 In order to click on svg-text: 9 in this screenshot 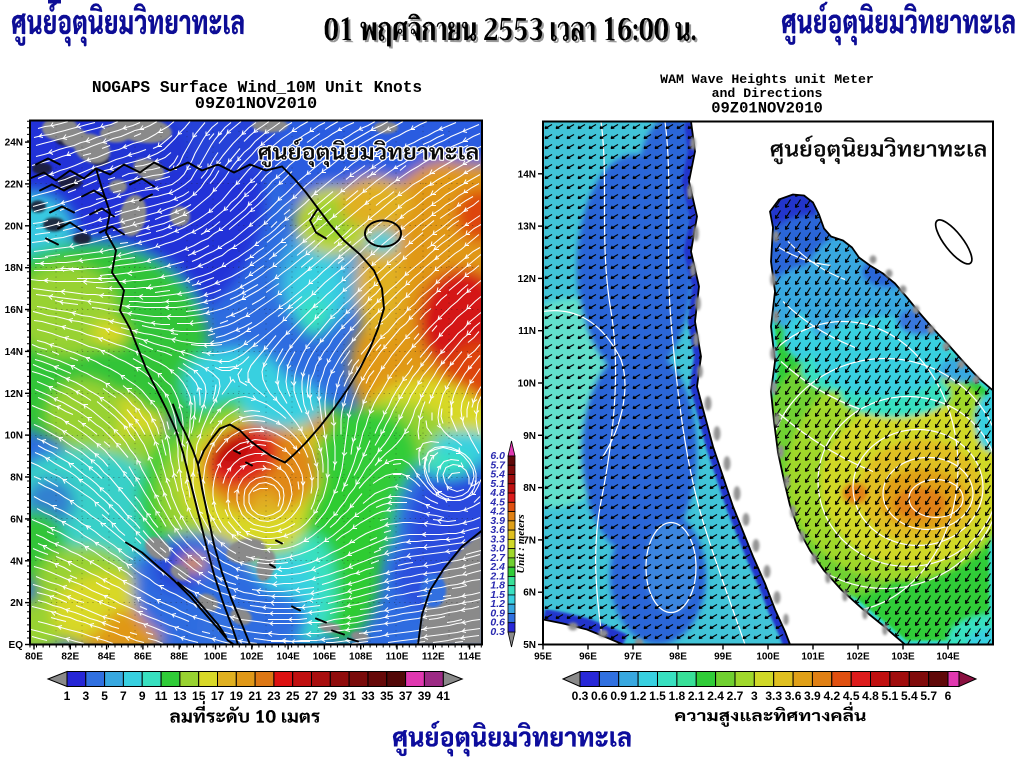, I will do `click(142, 696)`.